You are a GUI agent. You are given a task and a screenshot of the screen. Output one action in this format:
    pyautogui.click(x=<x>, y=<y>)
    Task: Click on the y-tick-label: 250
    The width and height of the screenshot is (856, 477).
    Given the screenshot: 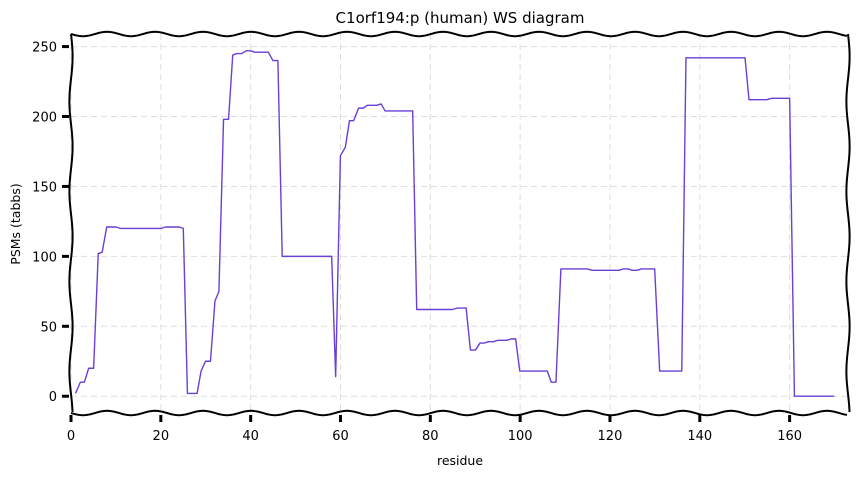 What is the action you would take?
    pyautogui.click(x=44, y=48)
    